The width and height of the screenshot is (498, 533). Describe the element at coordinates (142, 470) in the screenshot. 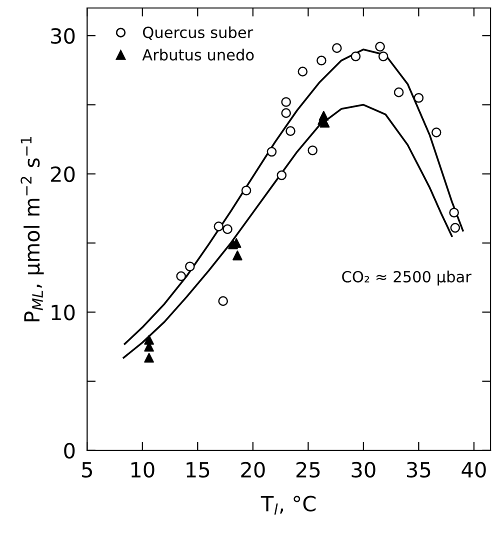

I see `x-tick-label: 10` at that location.